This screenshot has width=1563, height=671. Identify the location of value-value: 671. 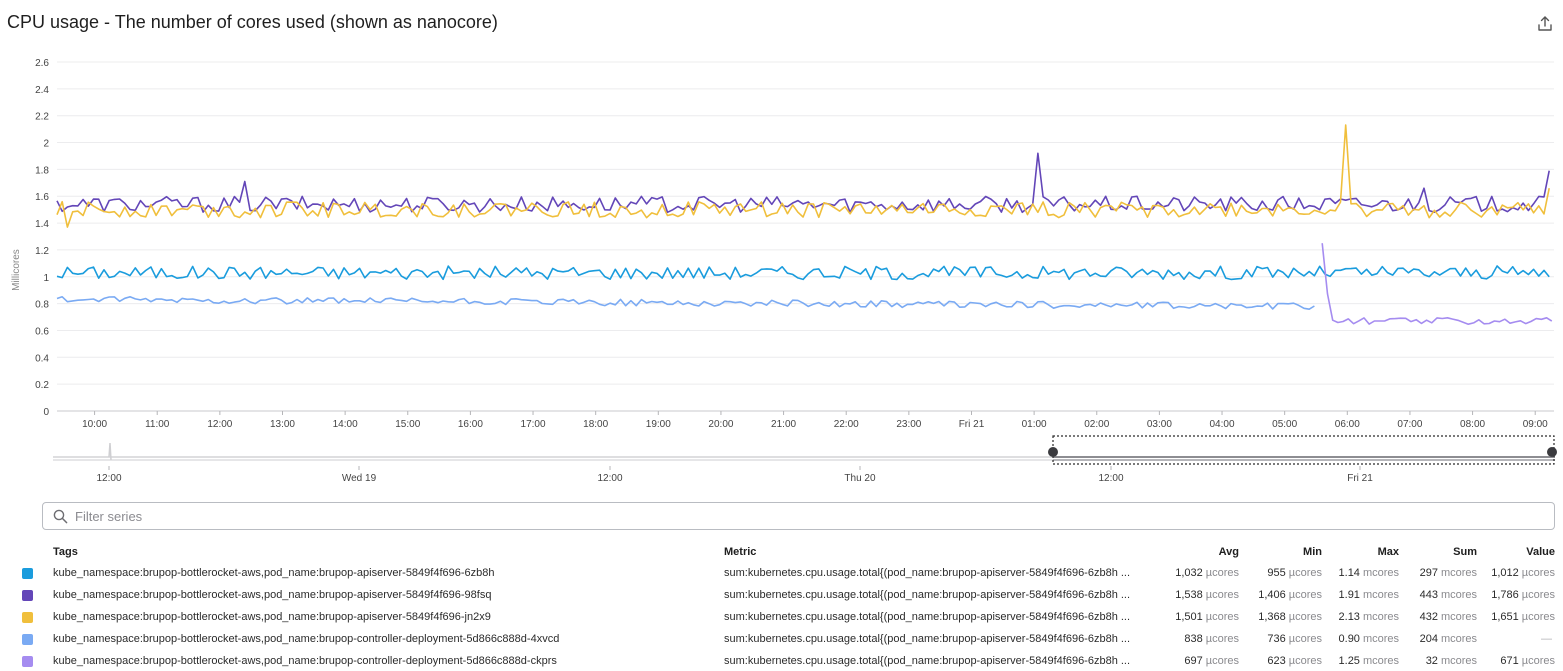
(1509, 661).